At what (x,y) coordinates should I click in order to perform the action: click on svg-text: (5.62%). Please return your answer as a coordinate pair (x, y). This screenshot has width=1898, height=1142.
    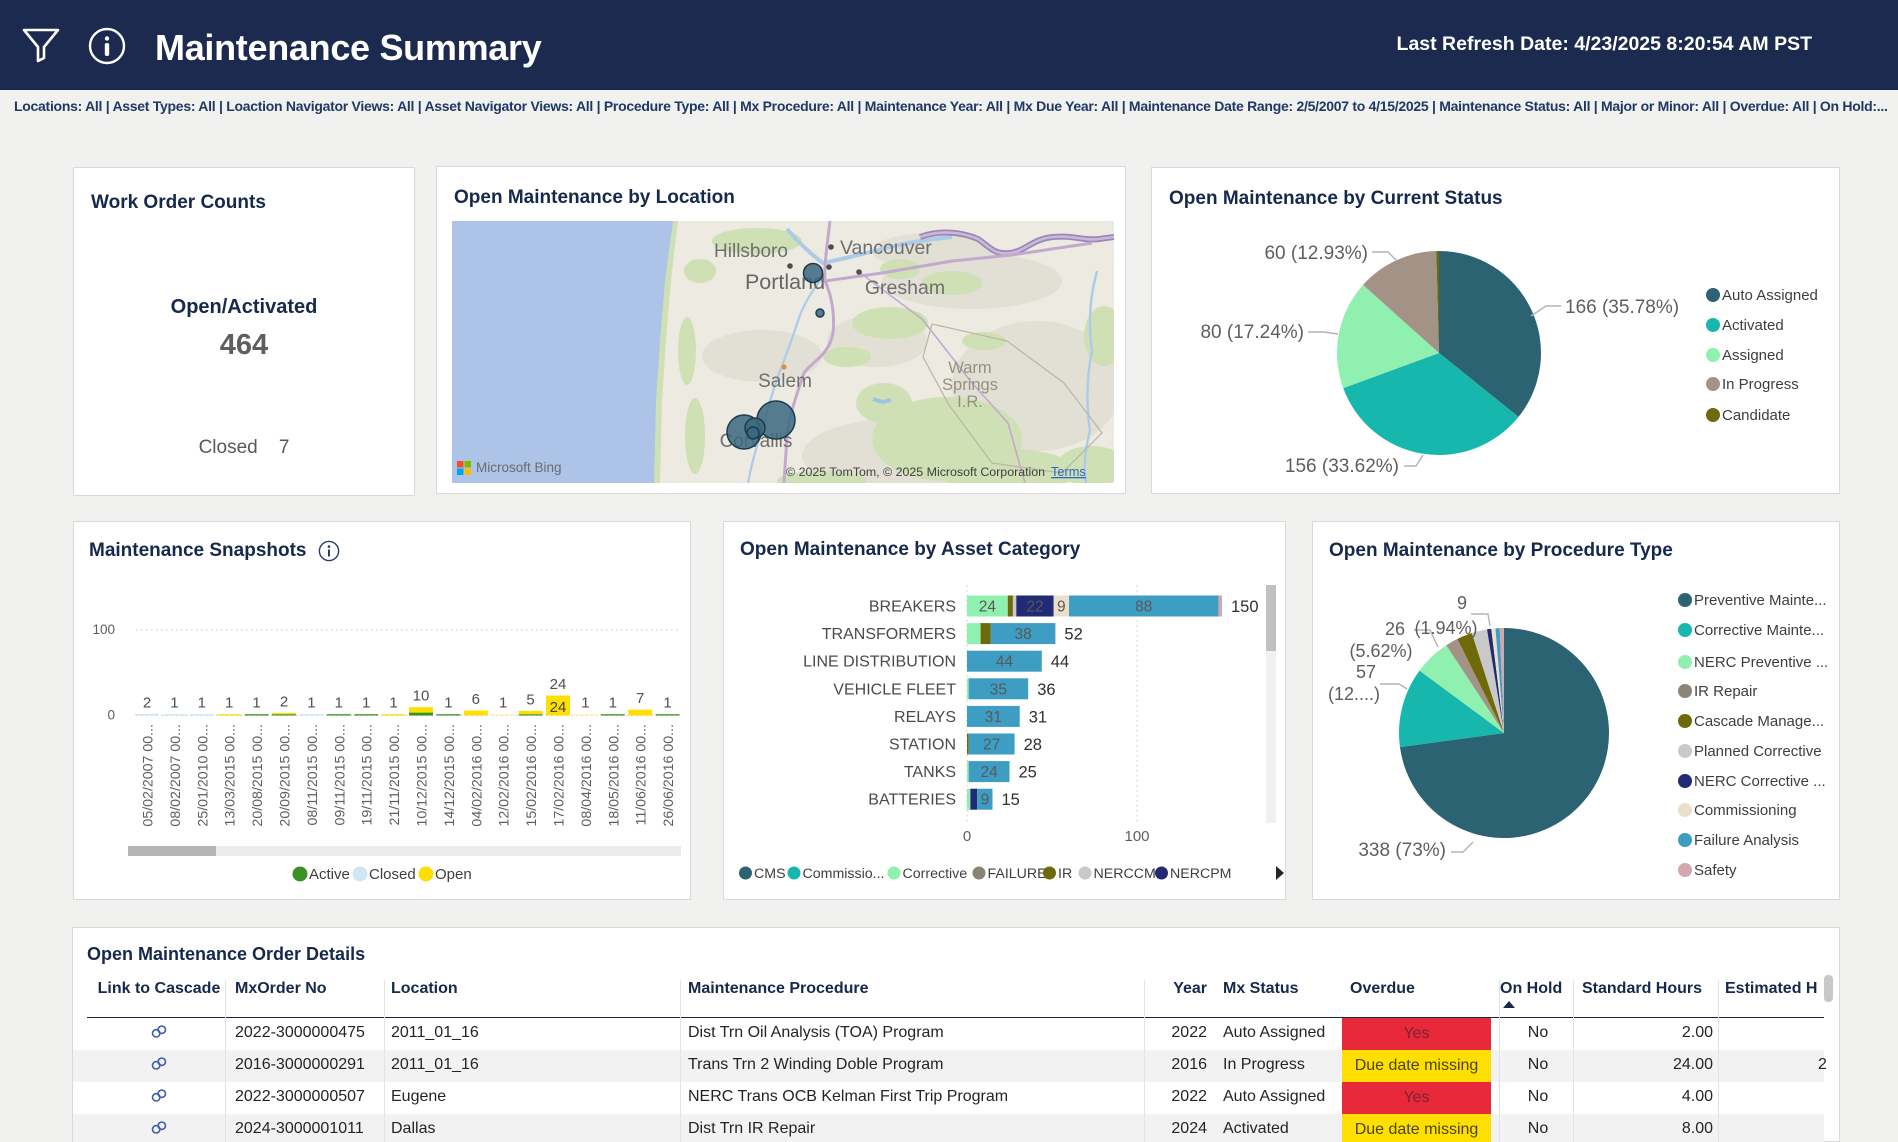
    Looking at the image, I should click on (1380, 651).